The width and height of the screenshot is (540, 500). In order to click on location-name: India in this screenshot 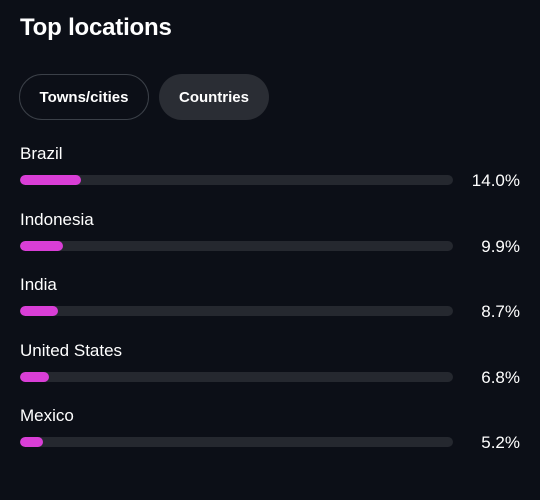, I will do `click(38, 284)`.